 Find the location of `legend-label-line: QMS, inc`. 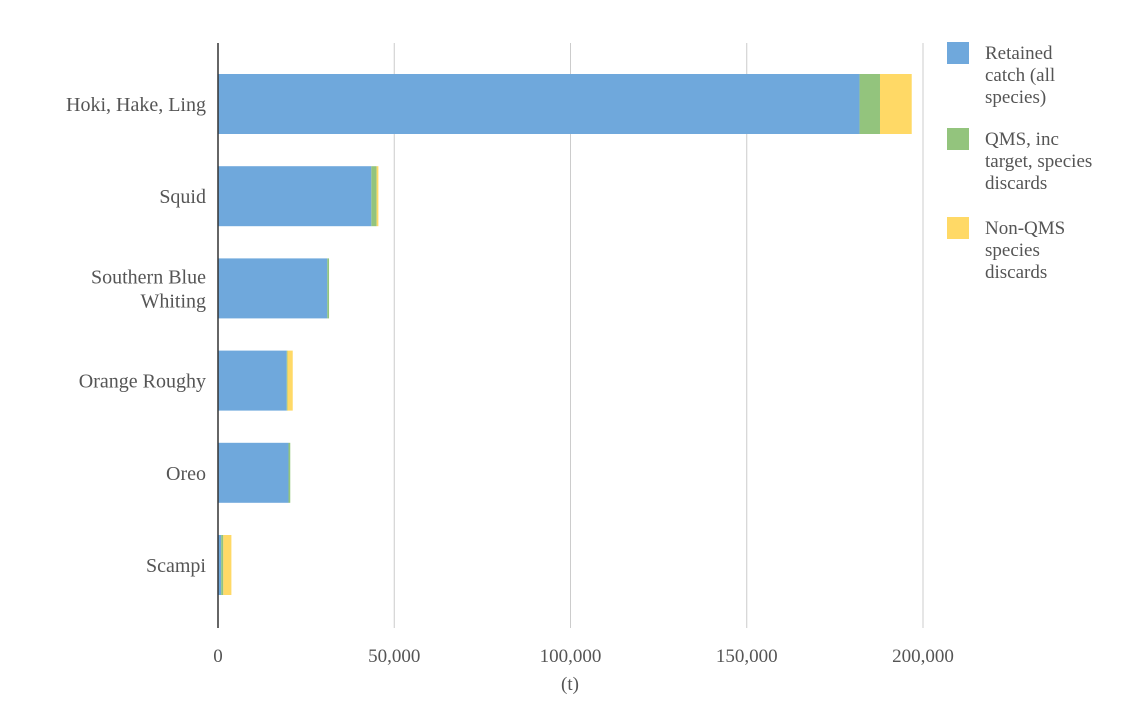

legend-label-line: QMS, inc is located at coordinates (1022, 139).